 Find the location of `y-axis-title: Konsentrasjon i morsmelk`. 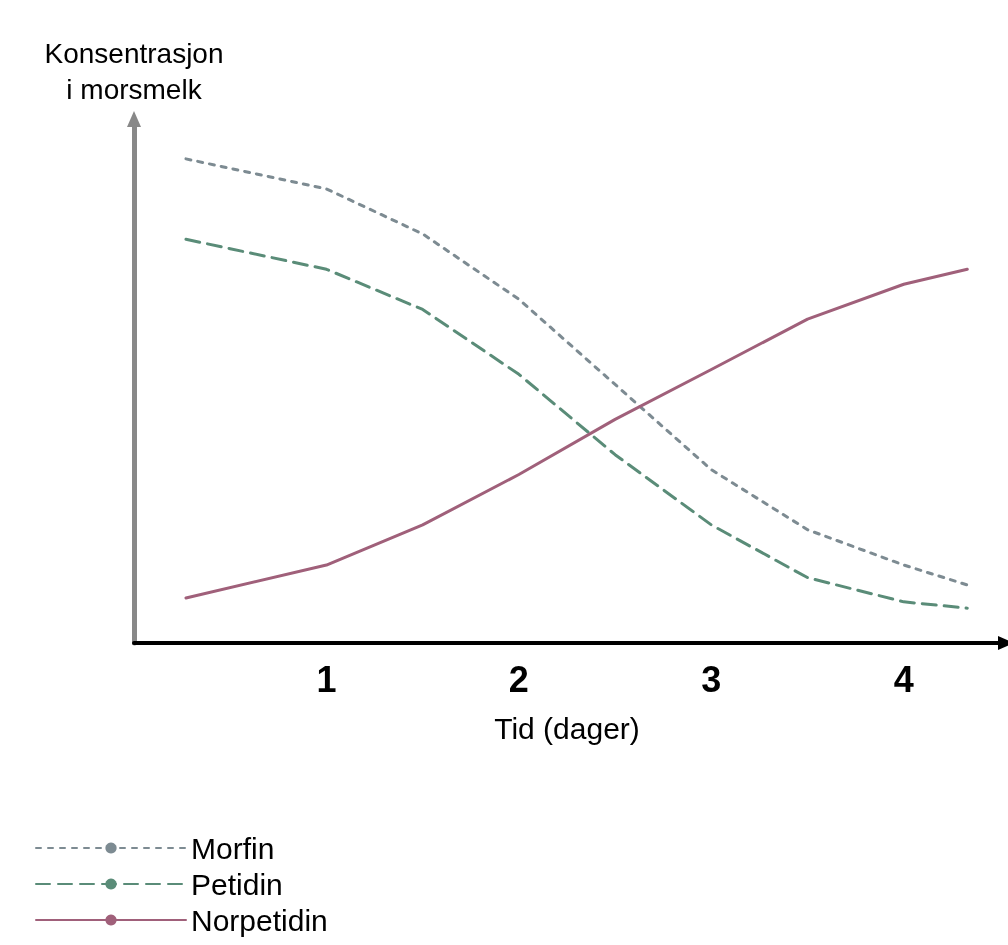

y-axis-title: Konsentrasjon i morsmelk is located at coordinates (134, 71).